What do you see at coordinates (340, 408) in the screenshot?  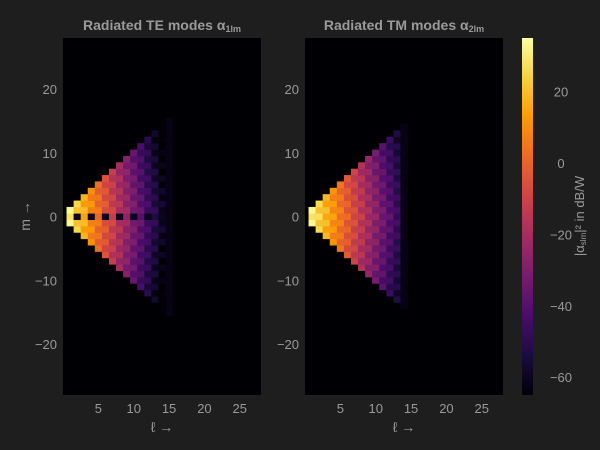 I see `x-tick-label: 5` at bounding box center [340, 408].